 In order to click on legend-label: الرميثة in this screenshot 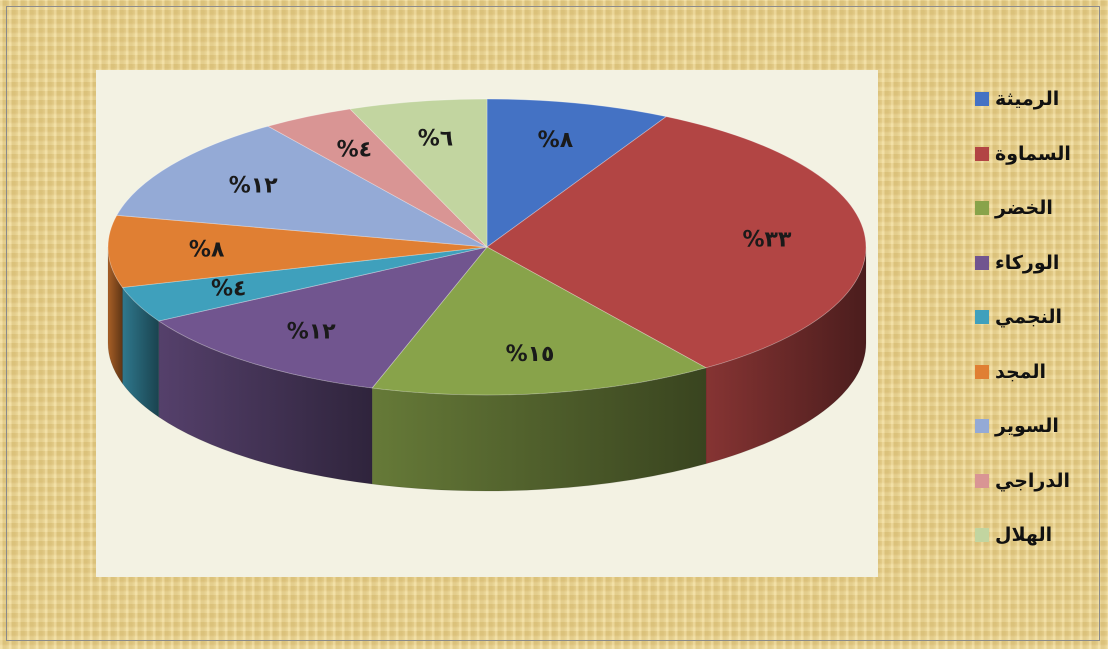, I will do `click(1027, 99)`.